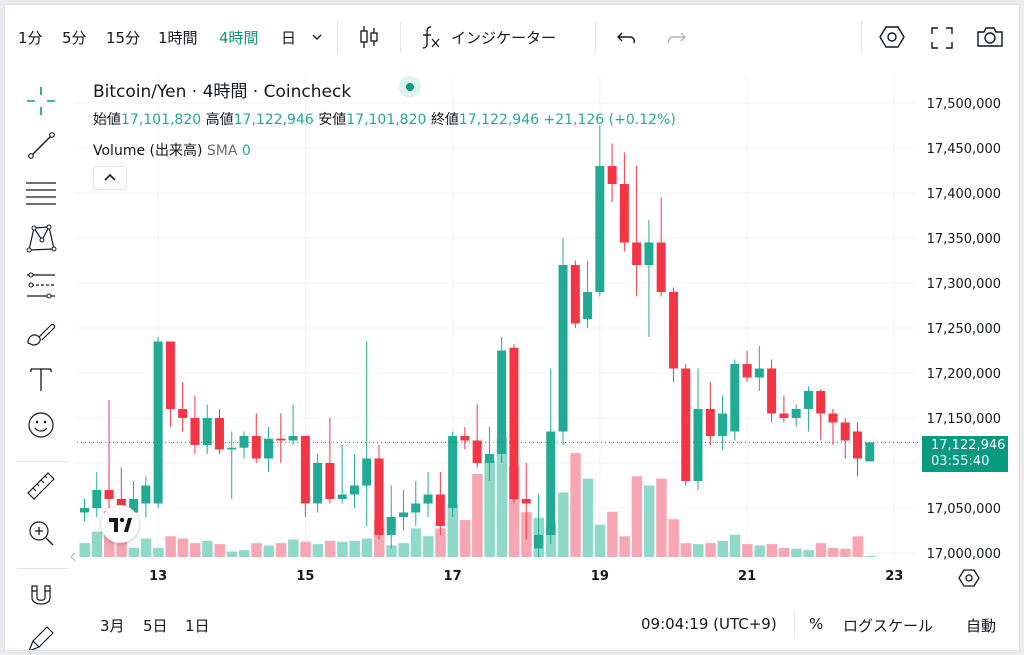  Describe the element at coordinates (41, 533) in the screenshot. I see `zoom-in-icon` at that location.